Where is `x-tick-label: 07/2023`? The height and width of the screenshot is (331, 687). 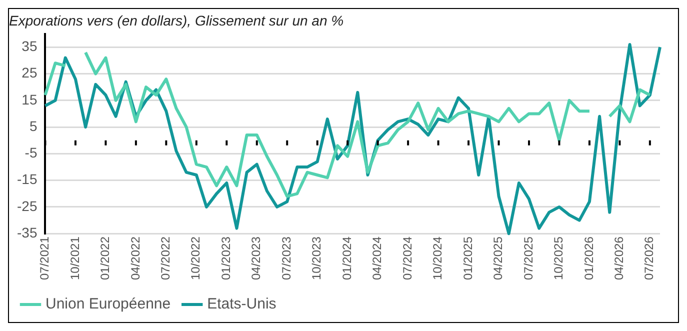 x-tick-label: 07/2023 is located at coordinates (286, 258).